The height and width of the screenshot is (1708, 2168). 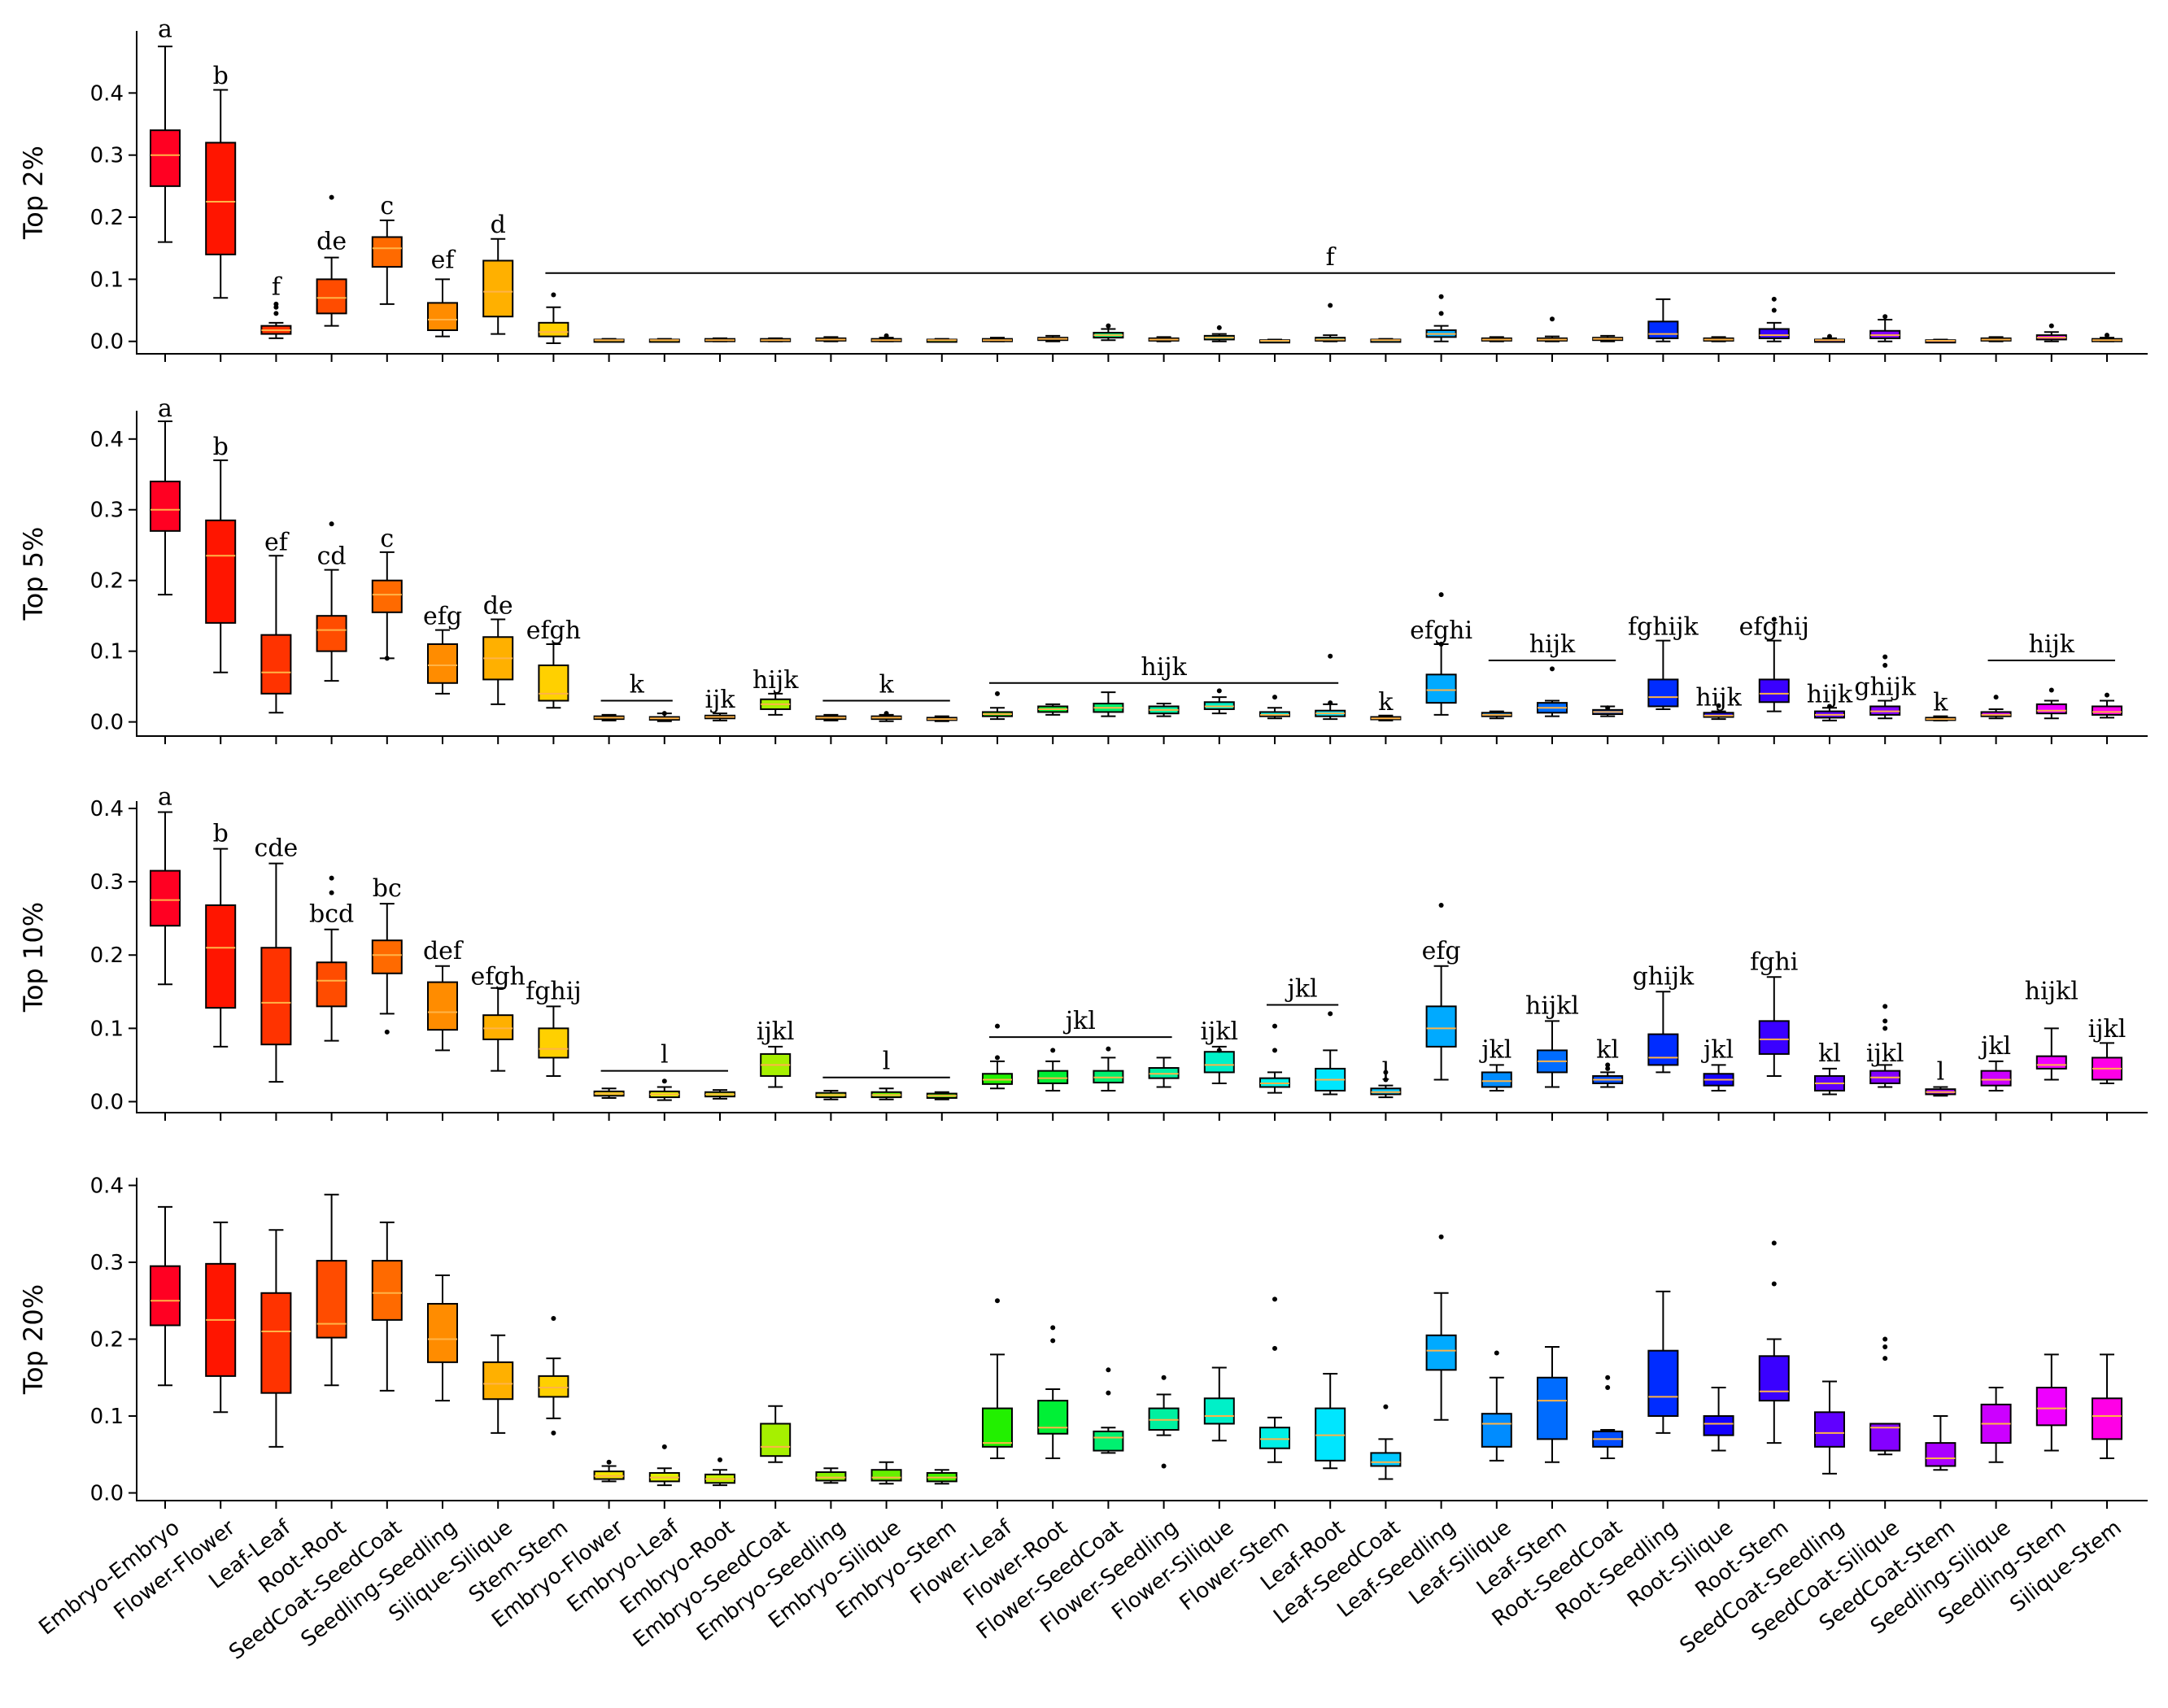 I want to click on box-Leaf-Root, so click(x=1331, y=323).